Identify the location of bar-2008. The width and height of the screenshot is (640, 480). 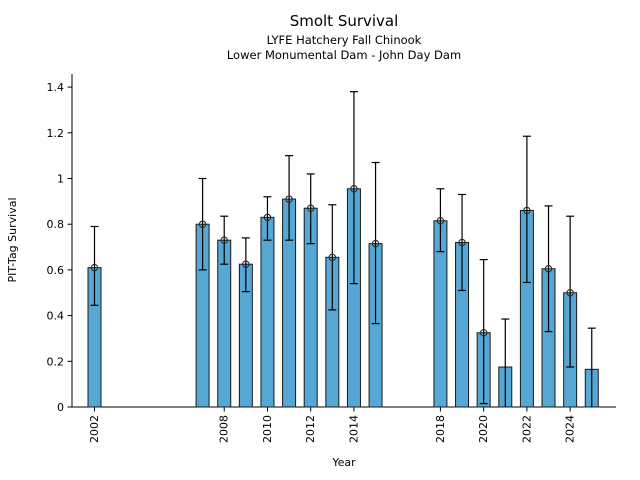
(224, 323).